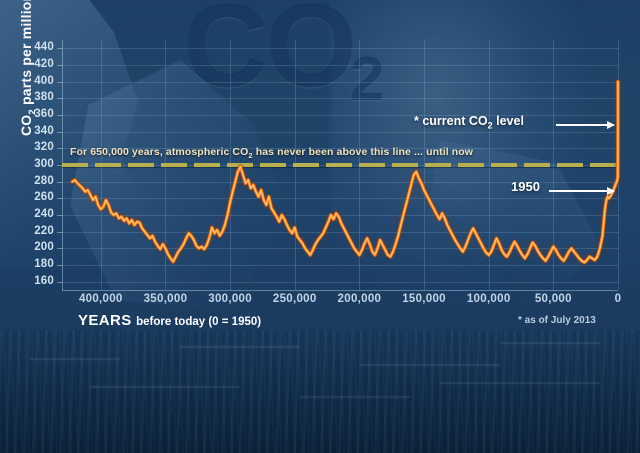  What do you see at coordinates (44, 114) in the screenshot?
I see `y-axis-tick-label: 360` at bounding box center [44, 114].